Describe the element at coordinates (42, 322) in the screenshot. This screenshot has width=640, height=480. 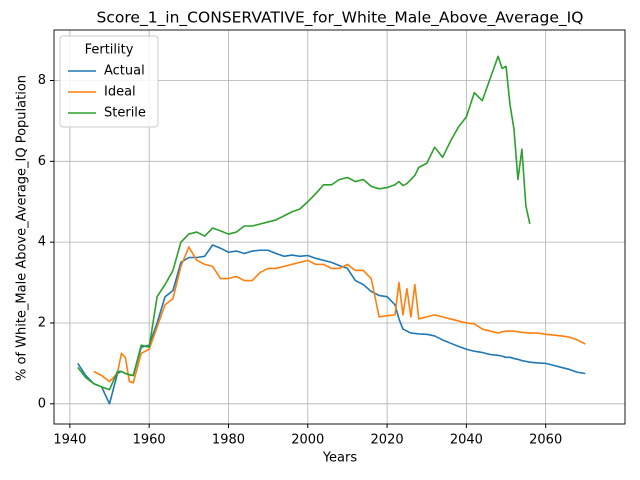
I see `y-tick-label: 2` at that location.